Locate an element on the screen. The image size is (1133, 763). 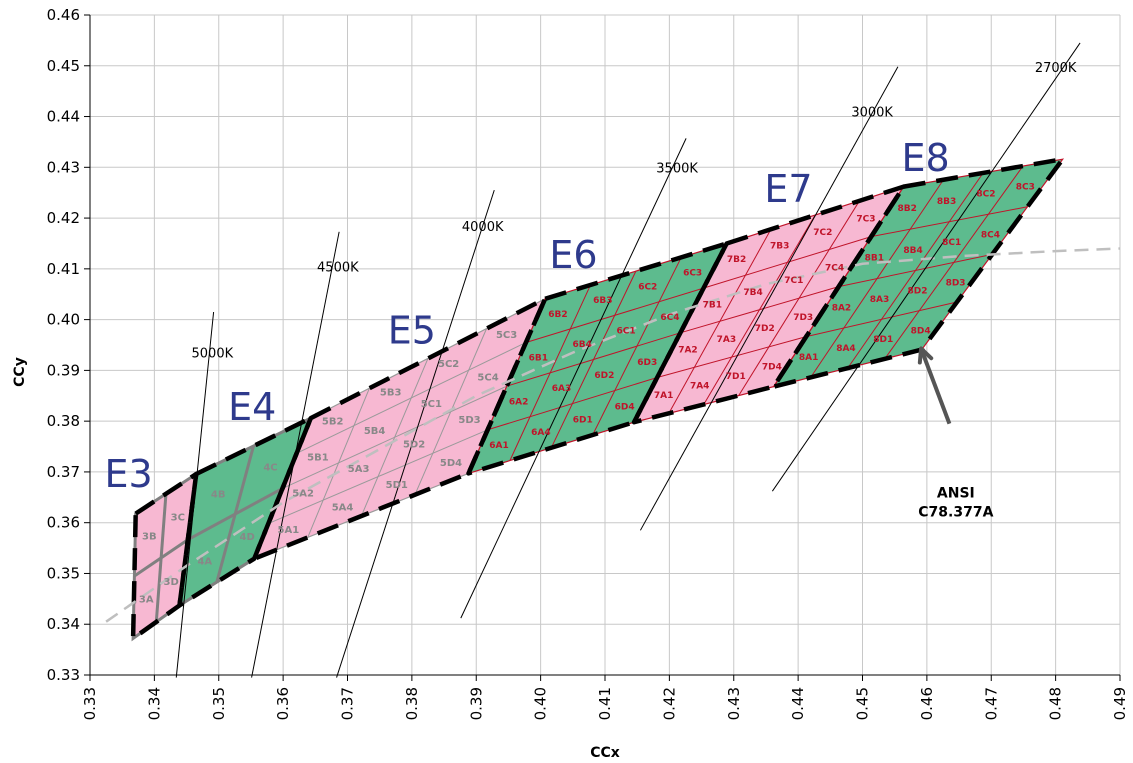
y-tick-label: 0.39 is located at coordinates (63, 370).